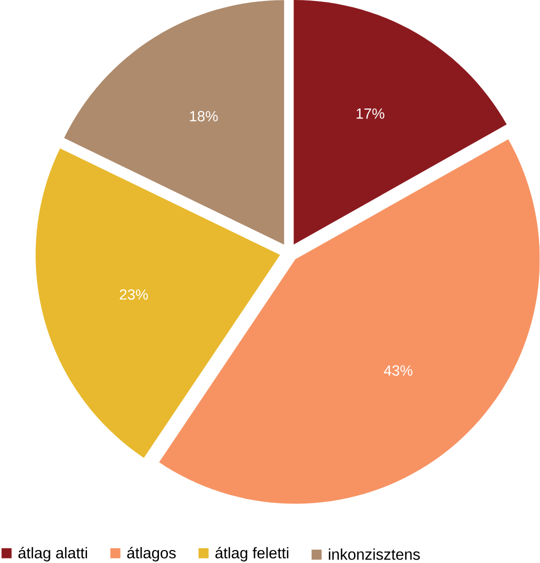 The height and width of the screenshot is (563, 540). Describe the element at coordinates (370, 113) in the screenshot. I see `data-label: 17%` at that location.